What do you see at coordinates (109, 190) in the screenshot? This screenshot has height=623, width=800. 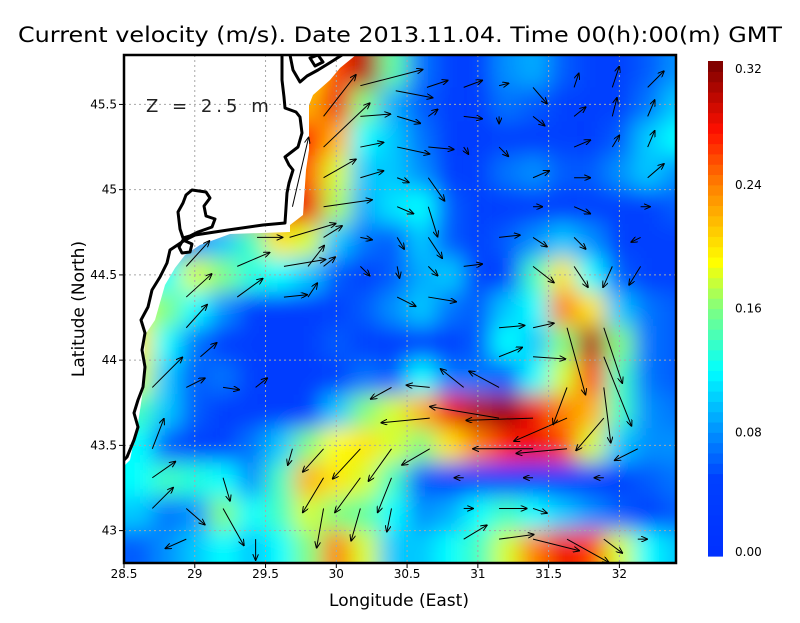 I see `y-tick-label: 45` at bounding box center [109, 190].